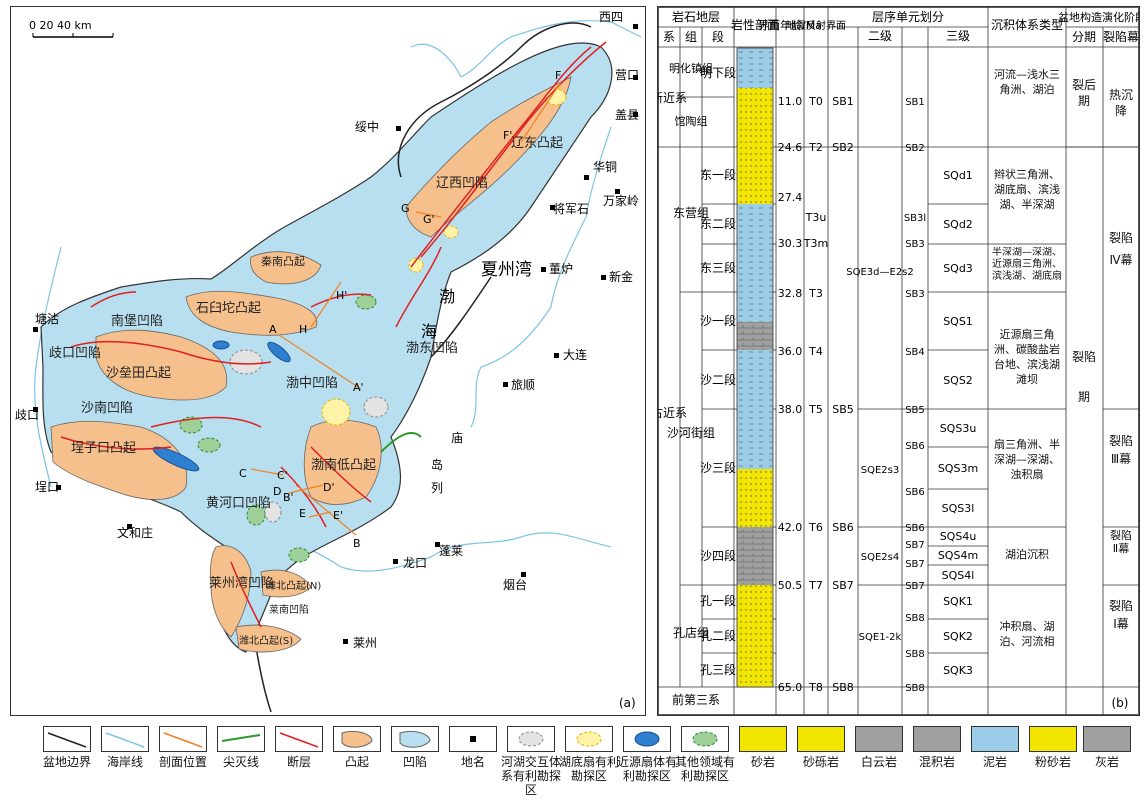 This screenshot has width=1144, height=807. Describe the element at coordinates (302, 513) in the screenshot. I see `svg-text: E` at that location.